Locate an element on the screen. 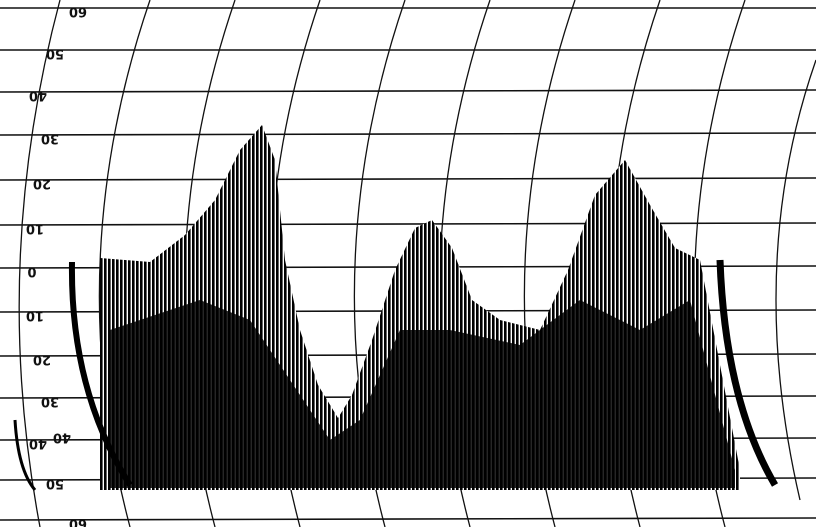 The image size is (816, 527). scale-label: 0 is located at coordinates (31, 271).